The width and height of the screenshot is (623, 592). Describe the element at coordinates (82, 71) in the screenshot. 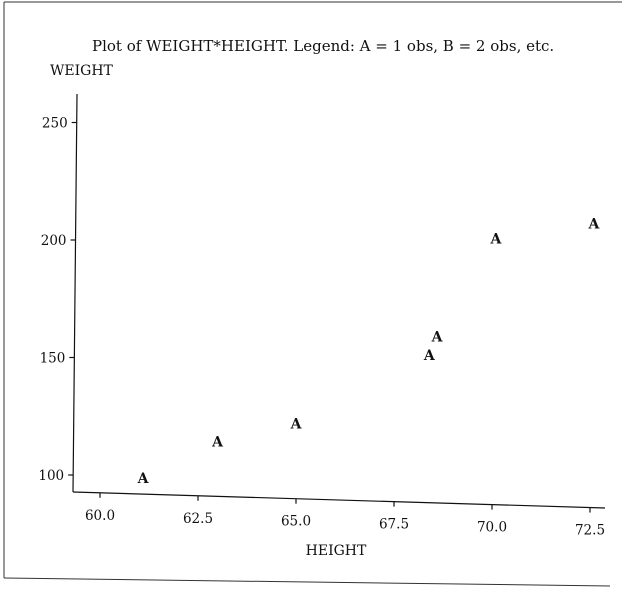

I see `y-axis-label: WEIGHT` at that location.